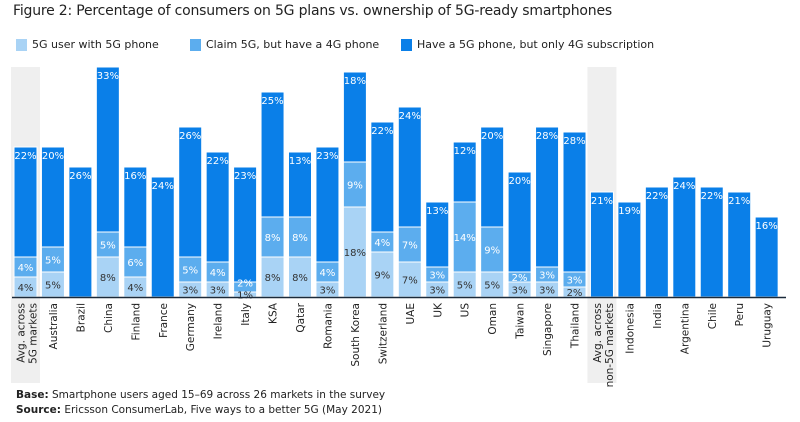  I want to click on data-label: 7%, so click(410, 246).